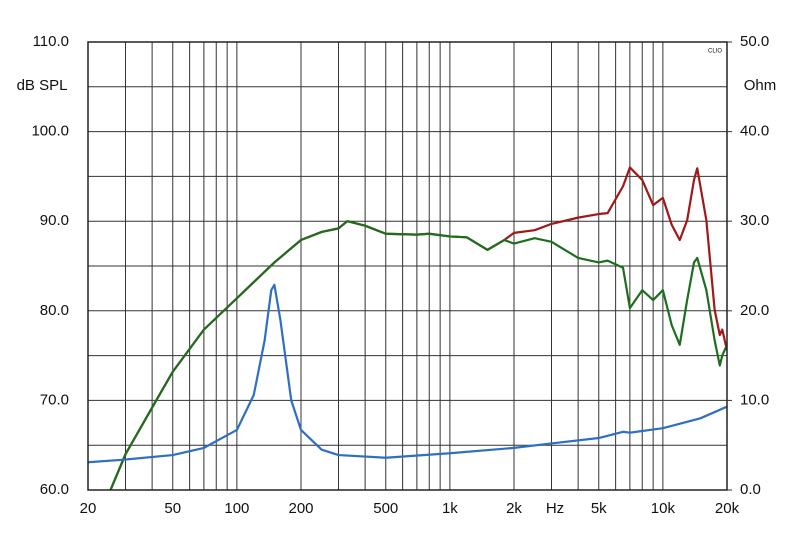 The height and width of the screenshot is (533, 800). I want to click on x-tick-label: 10k, so click(663, 508).